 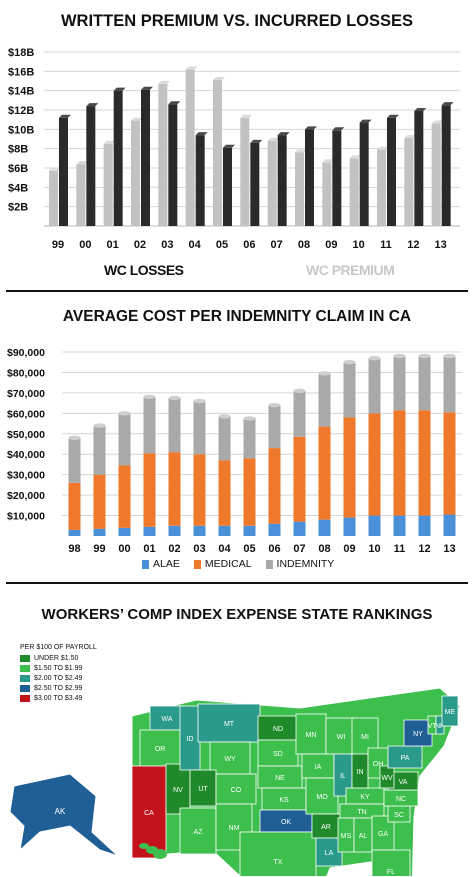 I want to click on state-label: ND, so click(x=278, y=729).